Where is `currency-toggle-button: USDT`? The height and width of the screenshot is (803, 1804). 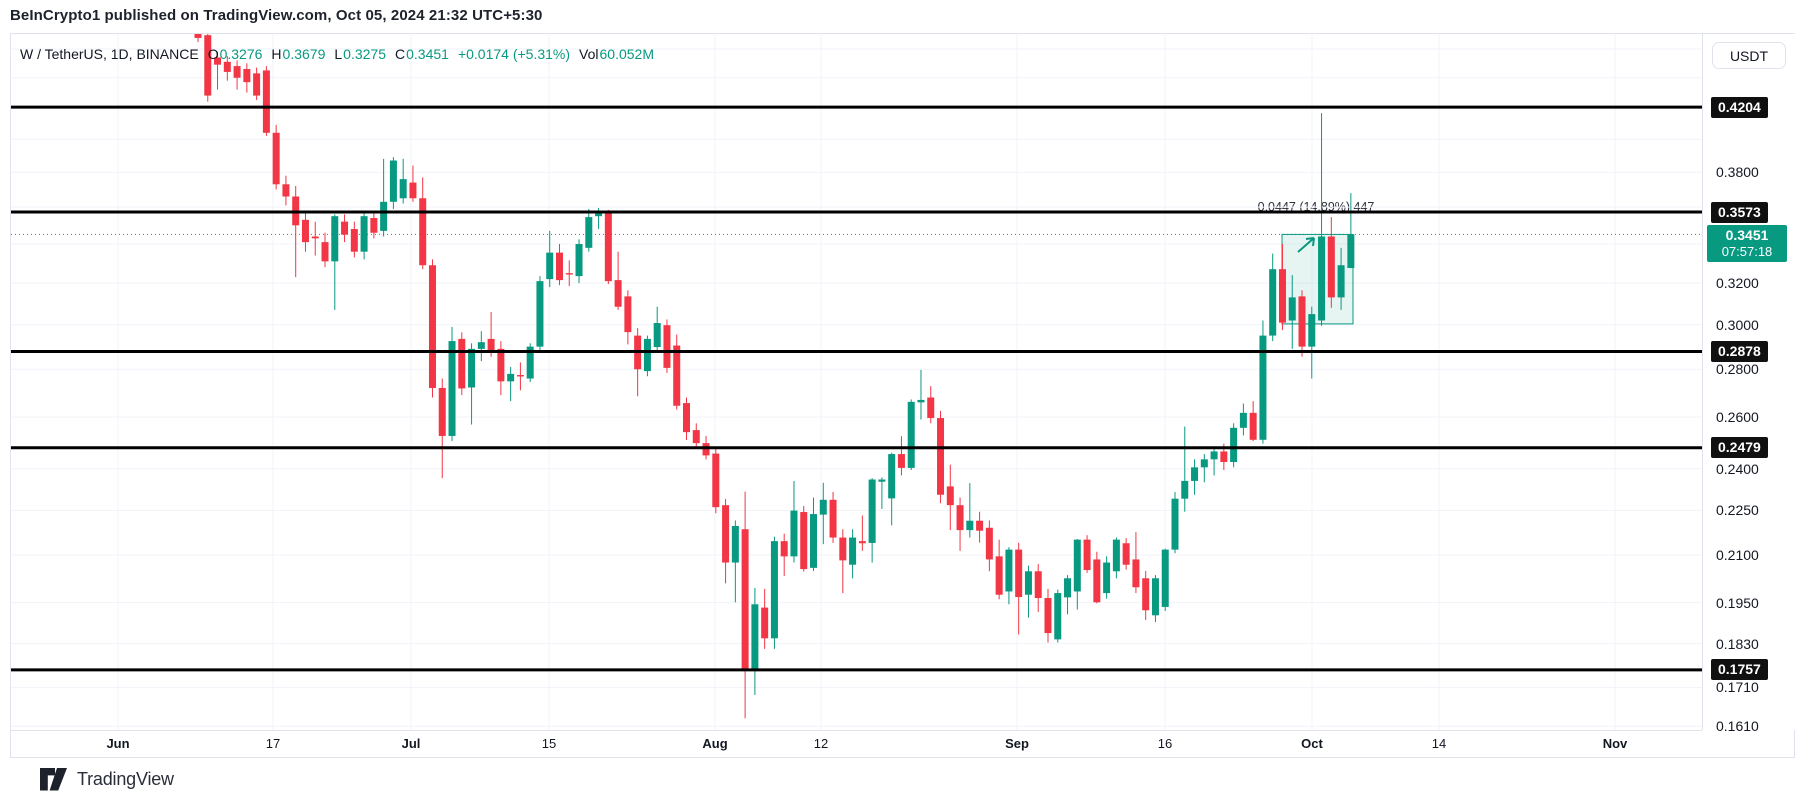
currency-toggle-button: USDT is located at coordinates (1749, 55).